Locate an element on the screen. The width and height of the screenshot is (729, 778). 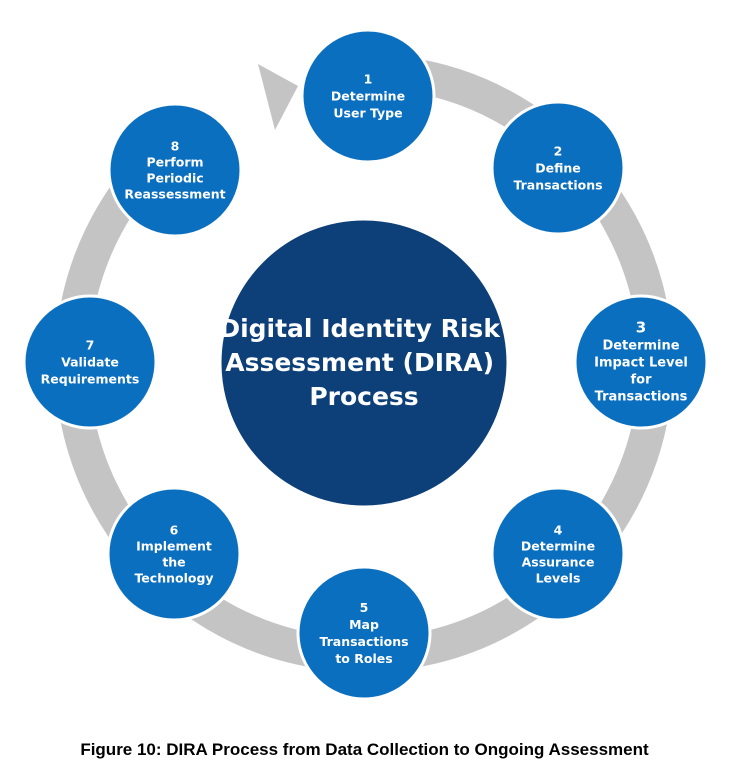
step-2-number: 2 is located at coordinates (558, 150).